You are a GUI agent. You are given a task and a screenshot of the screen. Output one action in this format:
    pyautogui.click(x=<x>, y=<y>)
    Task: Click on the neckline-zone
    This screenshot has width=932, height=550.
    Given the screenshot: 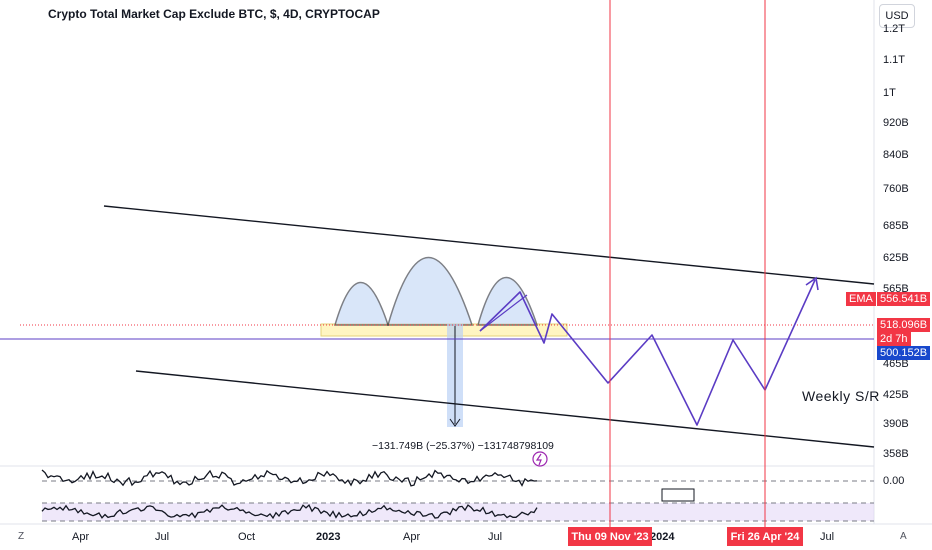 What is the action you would take?
    pyautogui.click(x=444, y=330)
    